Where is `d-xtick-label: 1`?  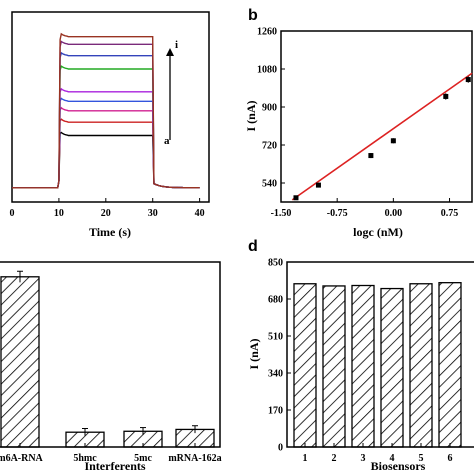 d-xtick-label: 1 is located at coordinates (305, 458).